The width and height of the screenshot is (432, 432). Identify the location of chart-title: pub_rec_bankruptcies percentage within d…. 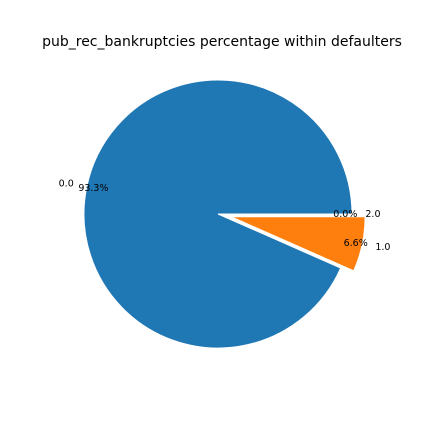
(222, 42).